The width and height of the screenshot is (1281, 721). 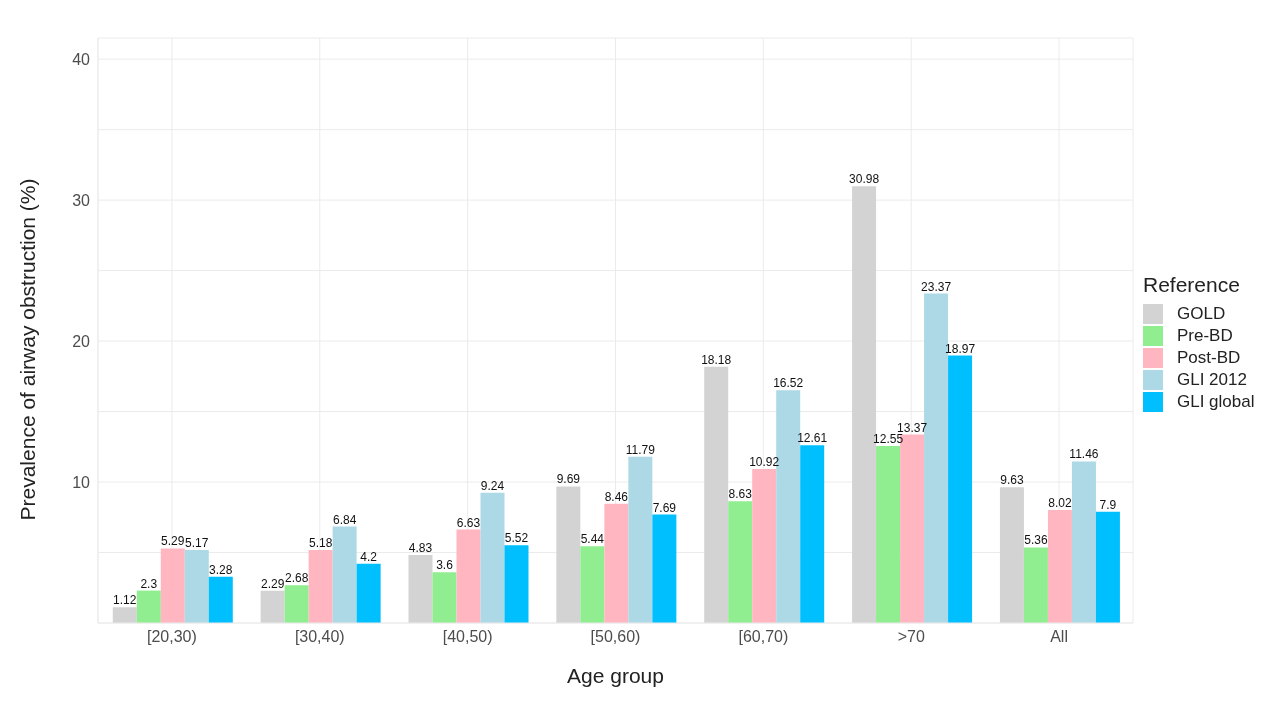 I want to click on data-label: 11.79, so click(x=640, y=449).